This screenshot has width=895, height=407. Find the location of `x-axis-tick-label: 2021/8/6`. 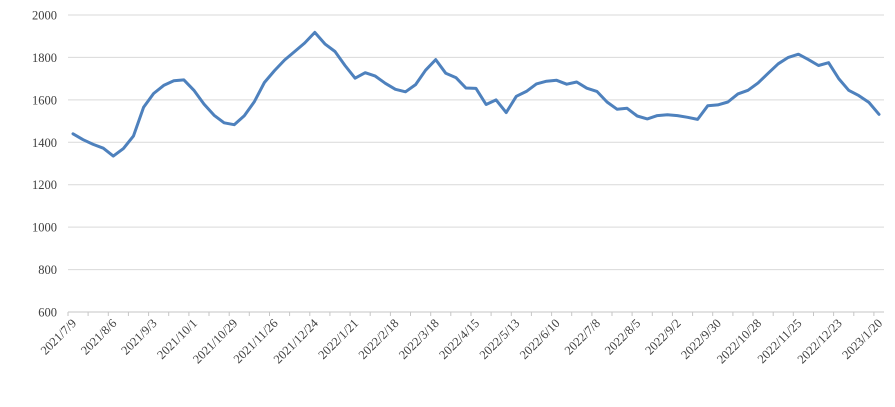

x-axis-tick-label: 2021/8/6 is located at coordinates (98, 336).